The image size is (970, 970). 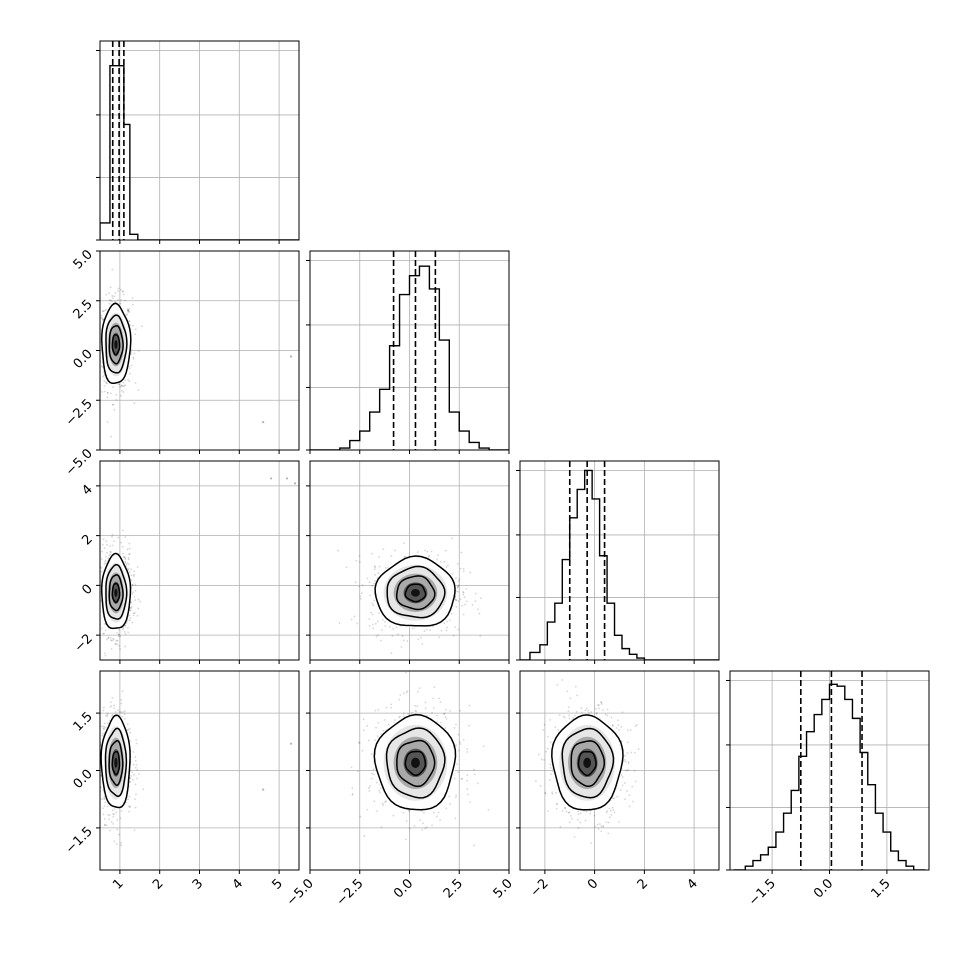 I want to click on y-tick-label: −1.5, so click(x=79, y=840).